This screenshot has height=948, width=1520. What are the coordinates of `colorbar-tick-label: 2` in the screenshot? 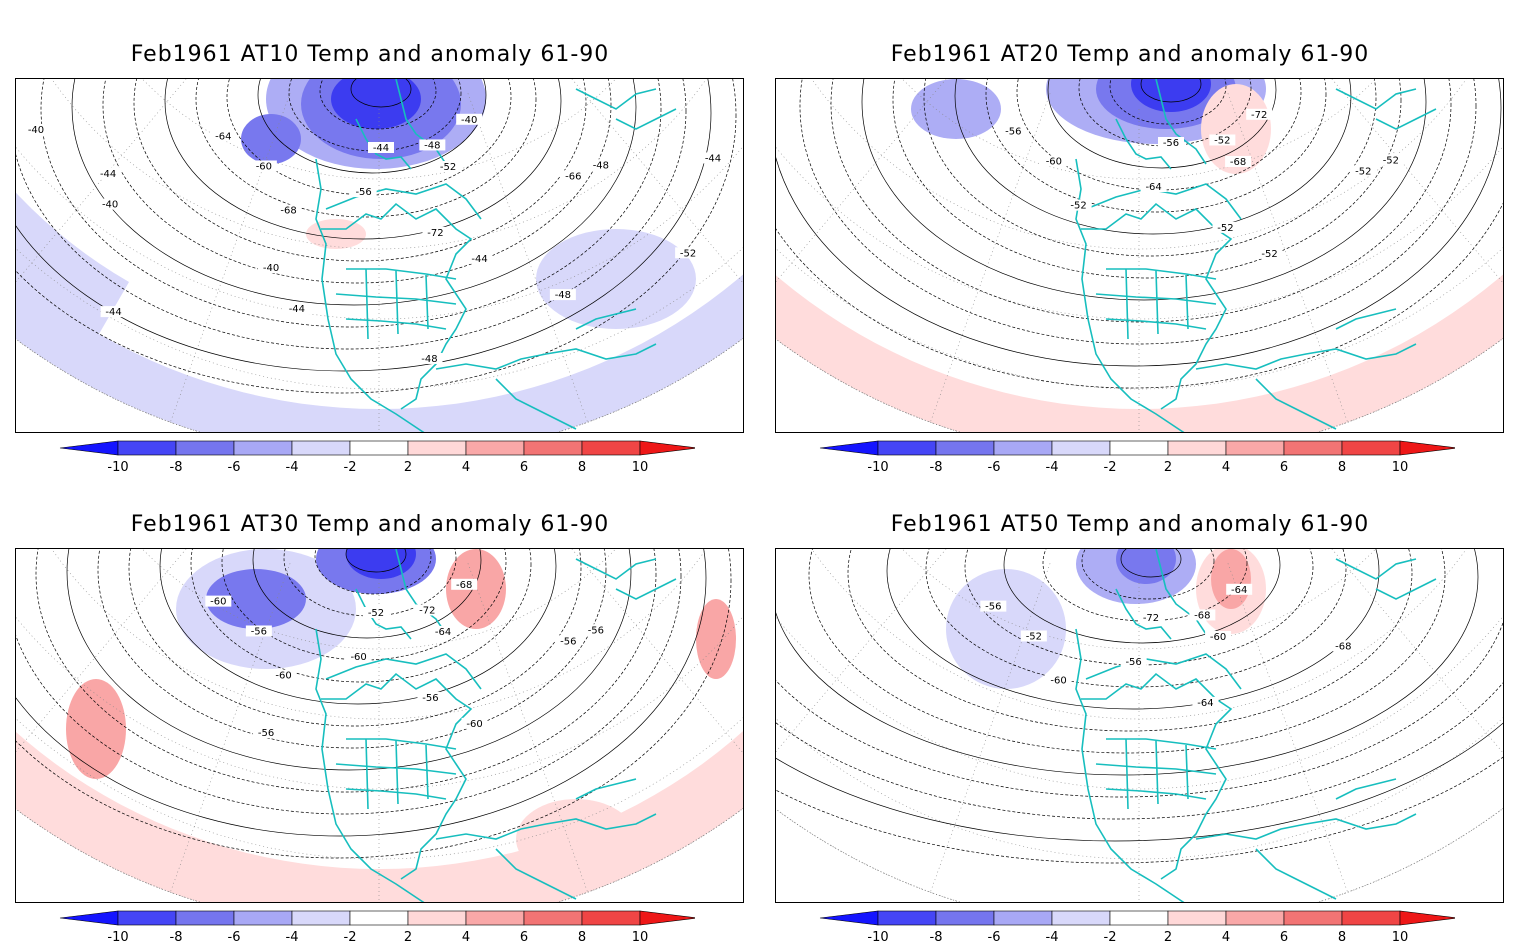 It's located at (1168, 467).